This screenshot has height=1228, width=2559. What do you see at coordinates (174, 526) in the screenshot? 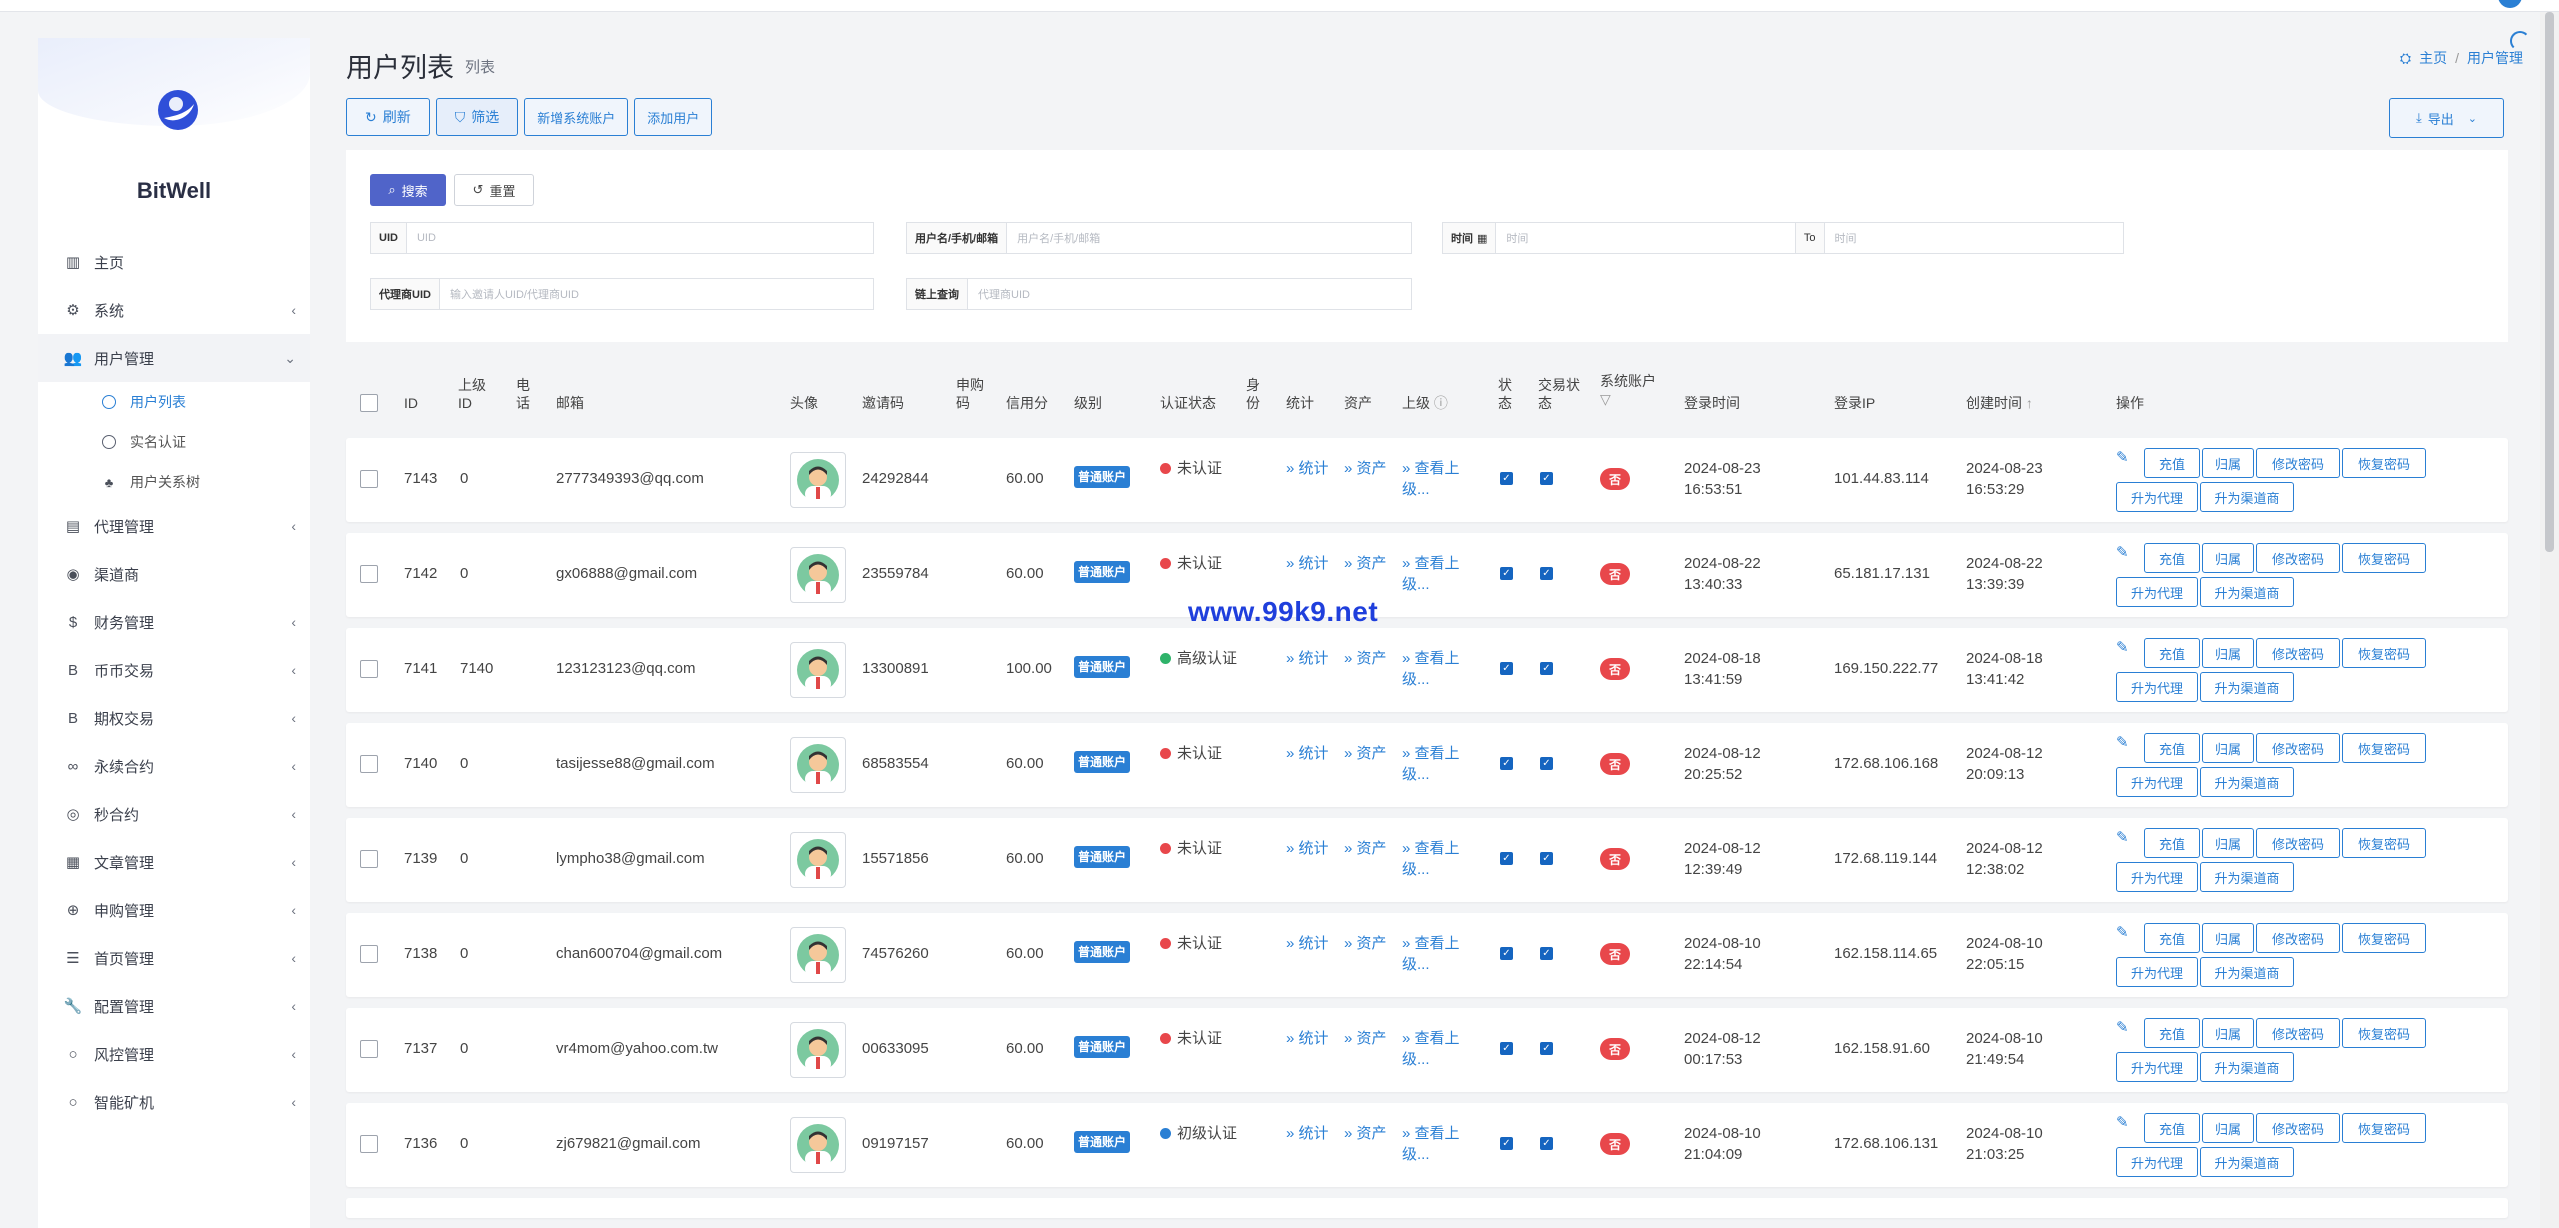
I see `sidebar-item-3: ▤ 代理管理 ‹` at bounding box center [174, 526].